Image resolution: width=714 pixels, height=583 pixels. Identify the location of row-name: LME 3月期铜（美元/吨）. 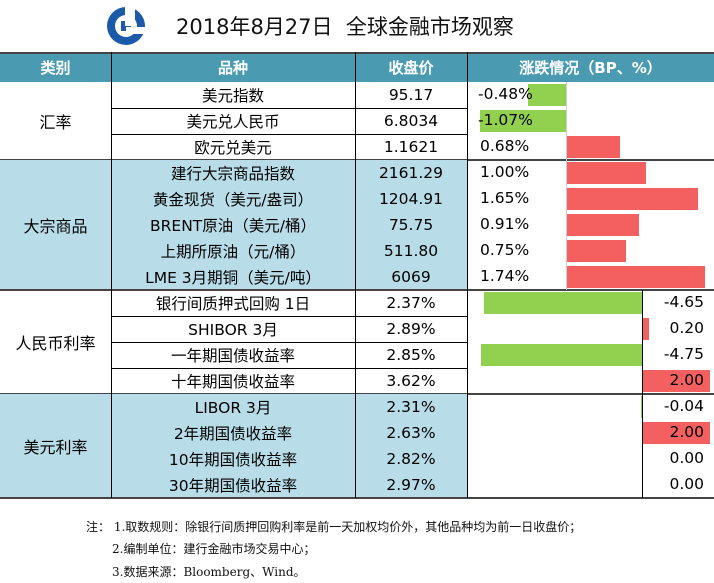
(233, 277).